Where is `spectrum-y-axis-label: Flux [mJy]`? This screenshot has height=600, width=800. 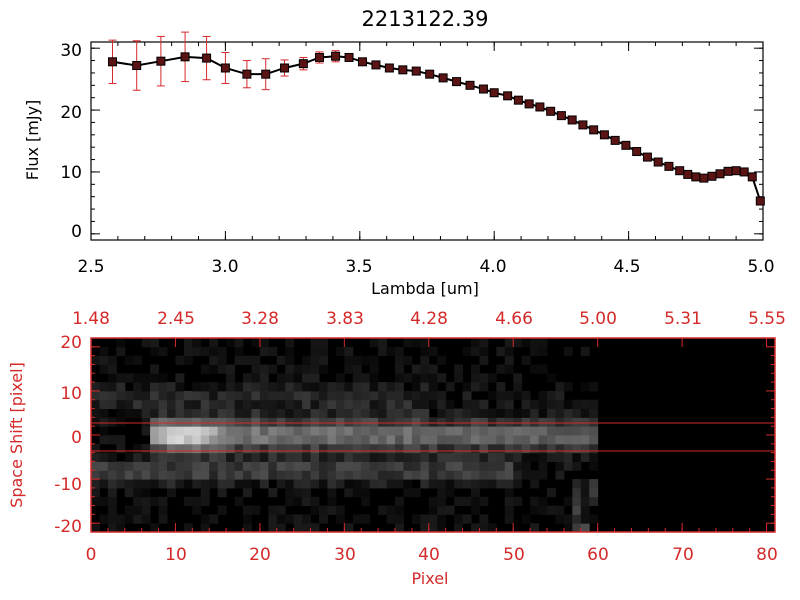 spectrum-y-axis-label: Flux [mJy] is located at coordinates (32, 140).